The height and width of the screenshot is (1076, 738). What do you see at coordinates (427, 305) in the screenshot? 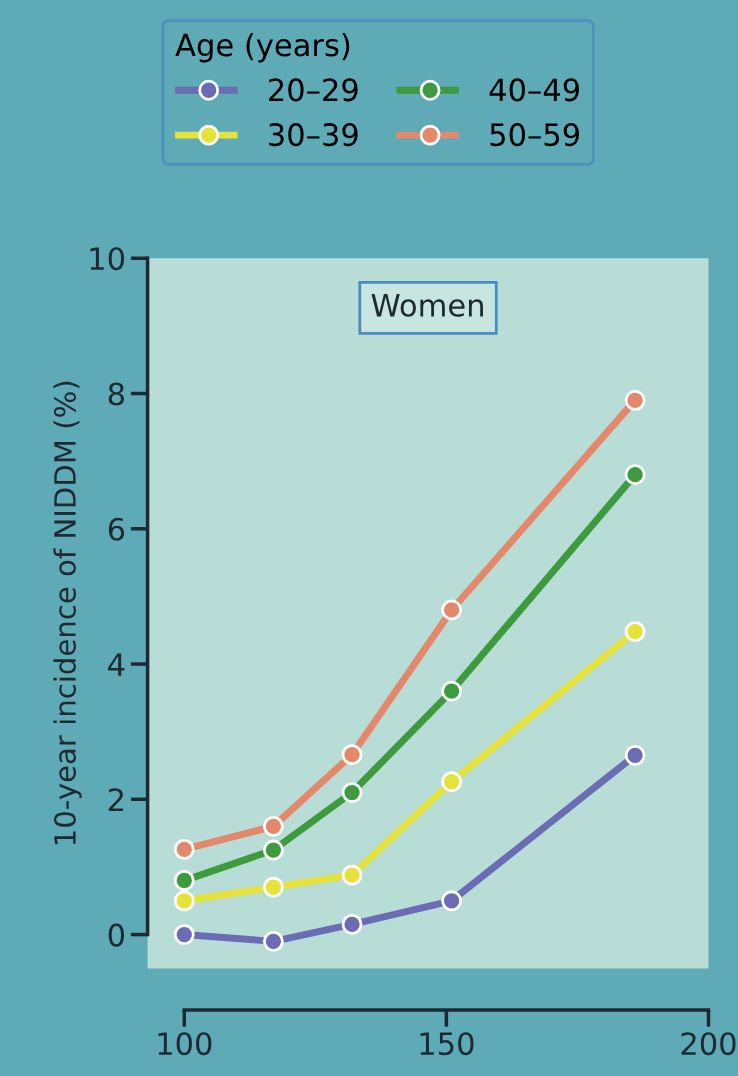
I see `annotation: Women` at bounding box center [427, 305].